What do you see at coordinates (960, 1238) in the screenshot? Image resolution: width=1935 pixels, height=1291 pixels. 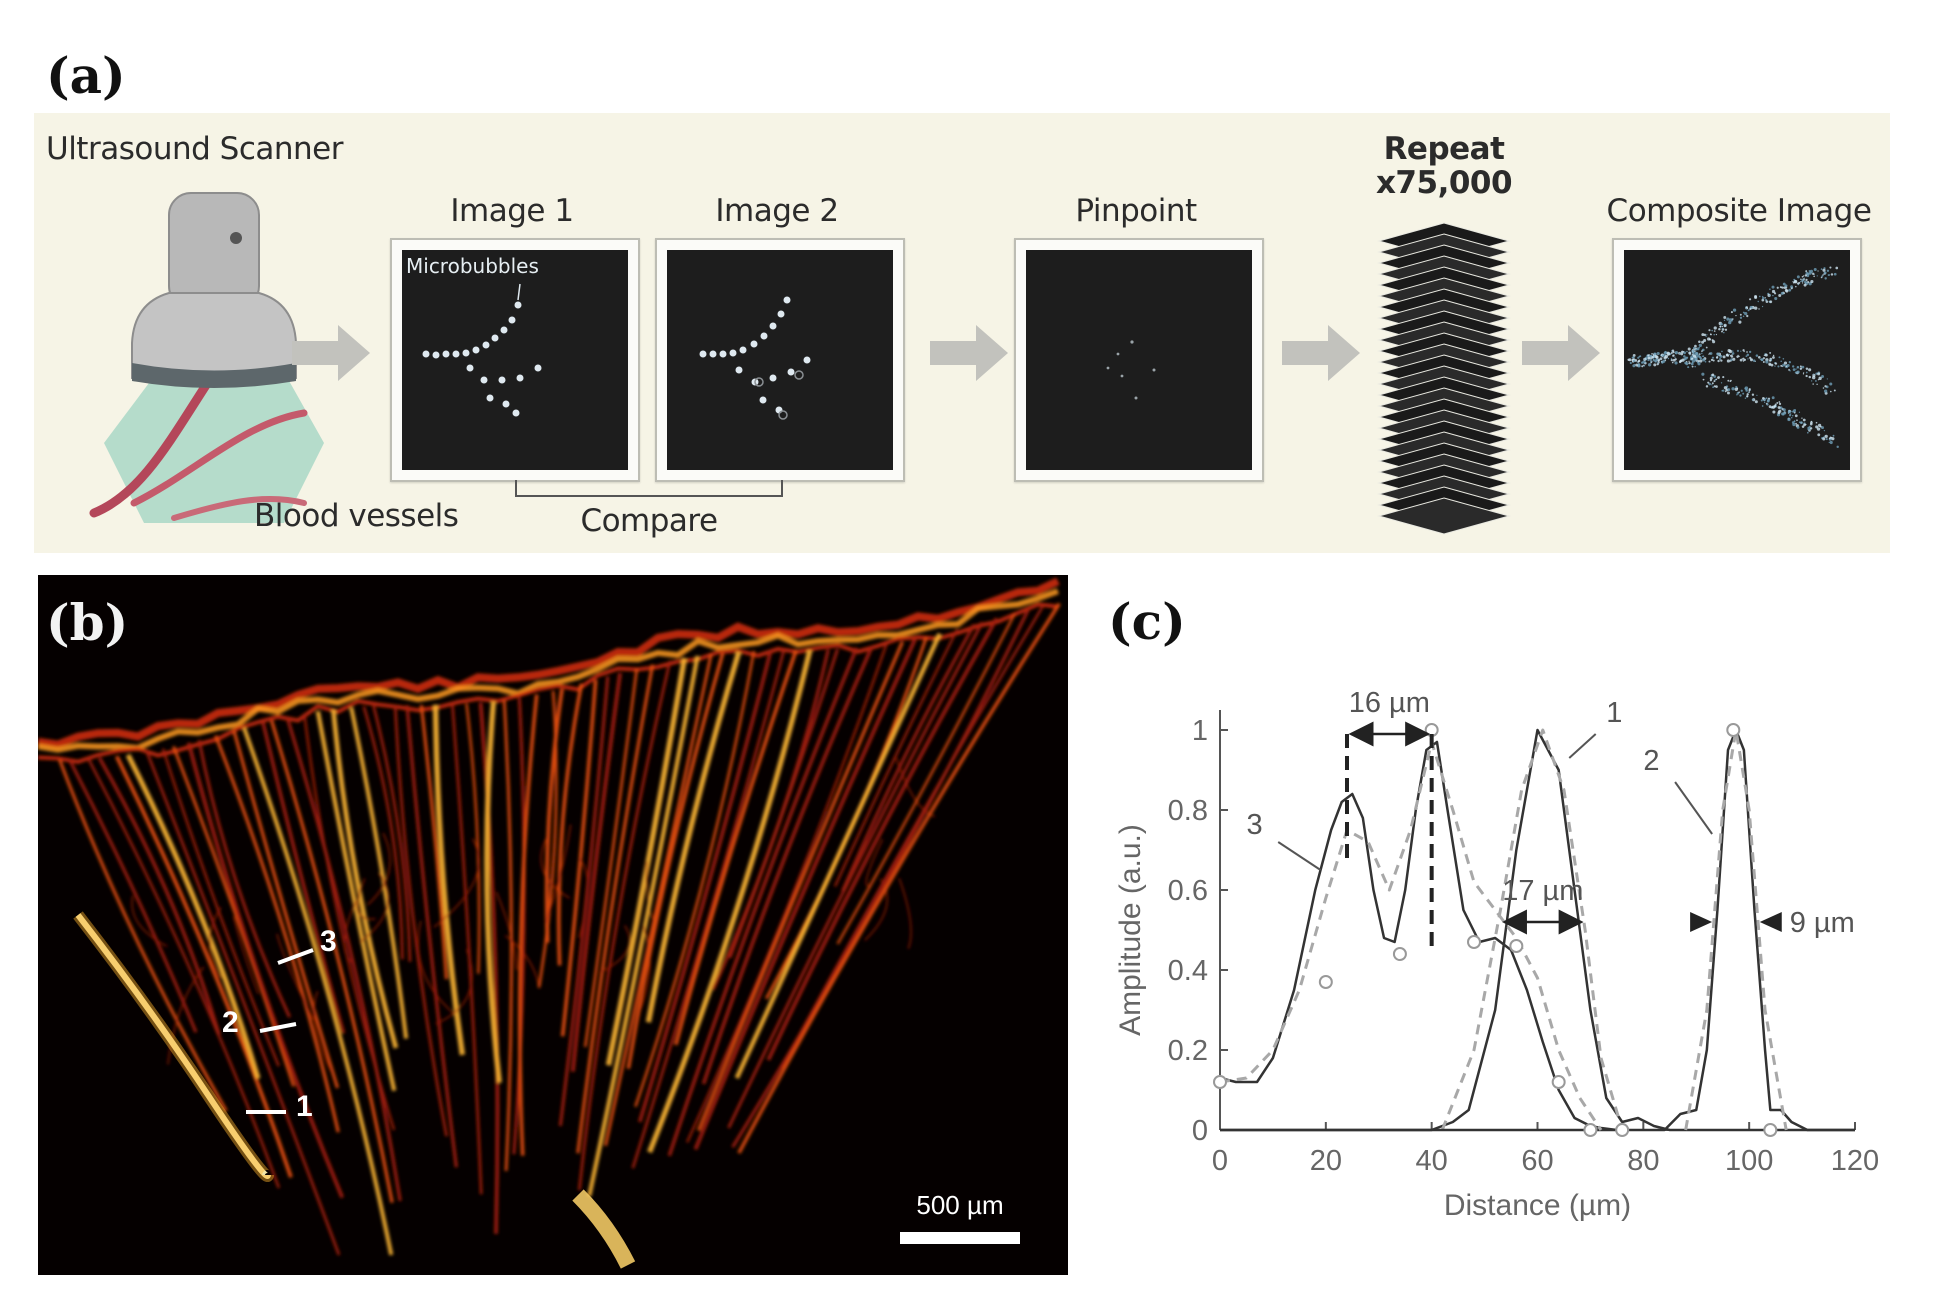 I see `scale-bar` at bounding box center [960, 1238].